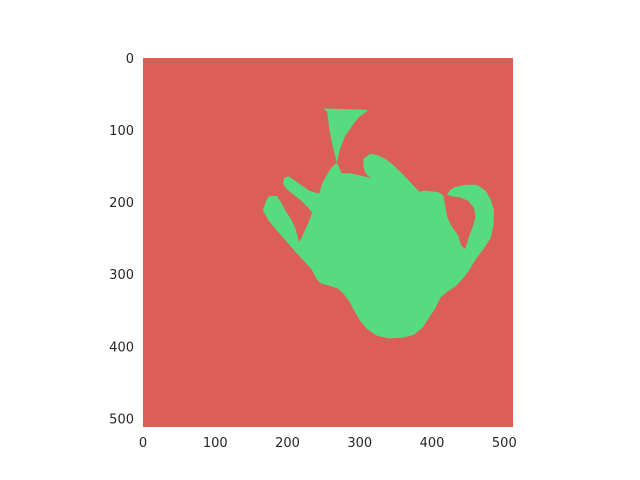  Describe the element at coordinates (121, 203) in the screenshot. I see `y-tick-label: 200` at that location.